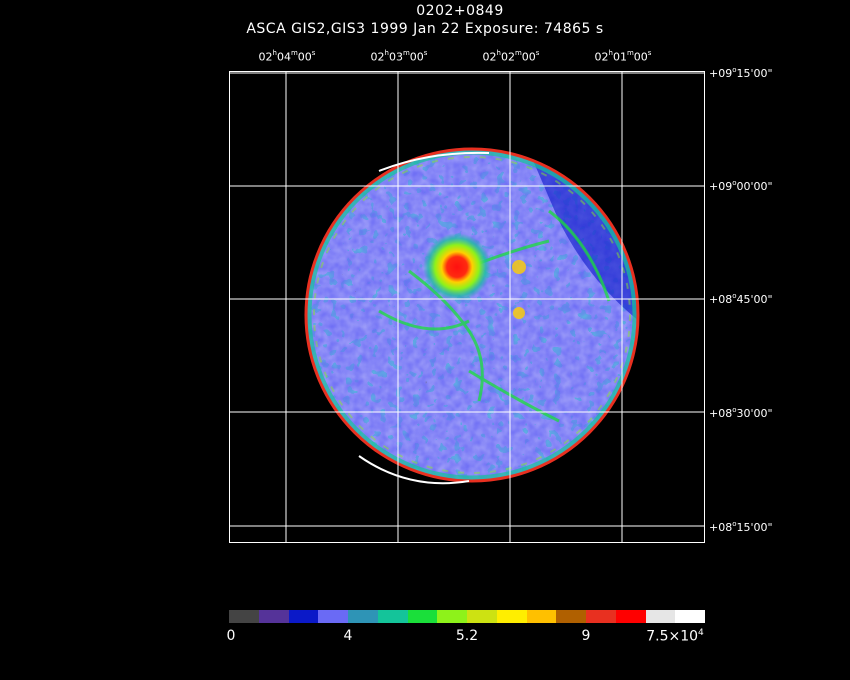 The height and width of the screenshot is (680, 850). What do you see at coordinates (741, 527) in the screenshot?
I see `dec-tick-label: +08o15'00"` at bounding box center [741, 527].